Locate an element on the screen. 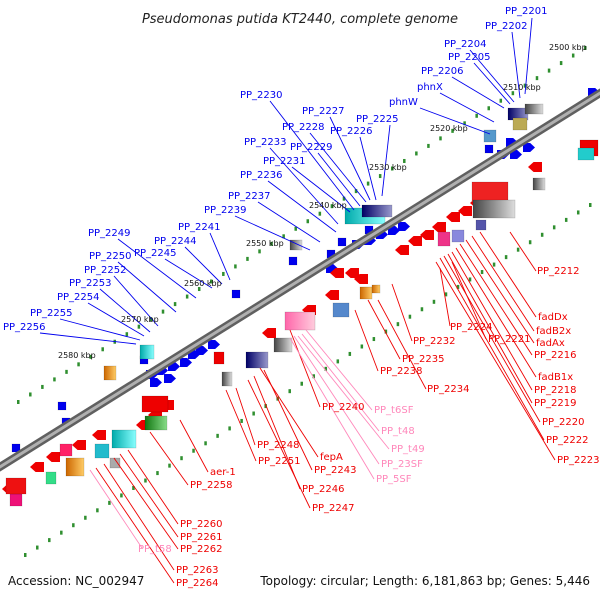  gene-label-forward: PP_2201 is located at coordinates (526, 11).